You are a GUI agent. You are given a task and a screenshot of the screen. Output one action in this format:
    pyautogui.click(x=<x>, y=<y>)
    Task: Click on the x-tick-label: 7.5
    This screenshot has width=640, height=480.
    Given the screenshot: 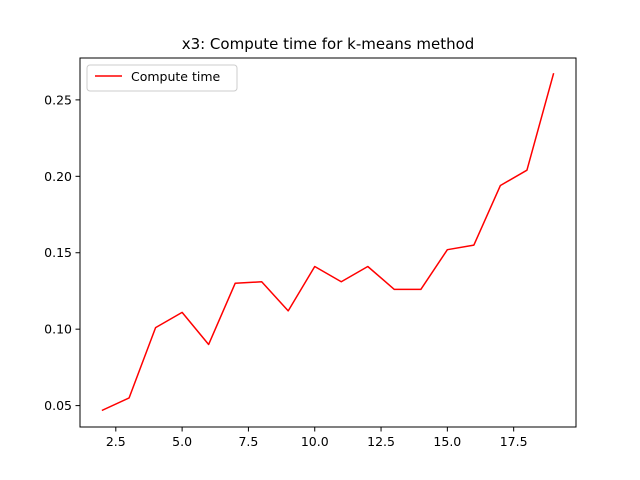 What is the action you would take?
    pyautogui.click(x=248, y=441)
    